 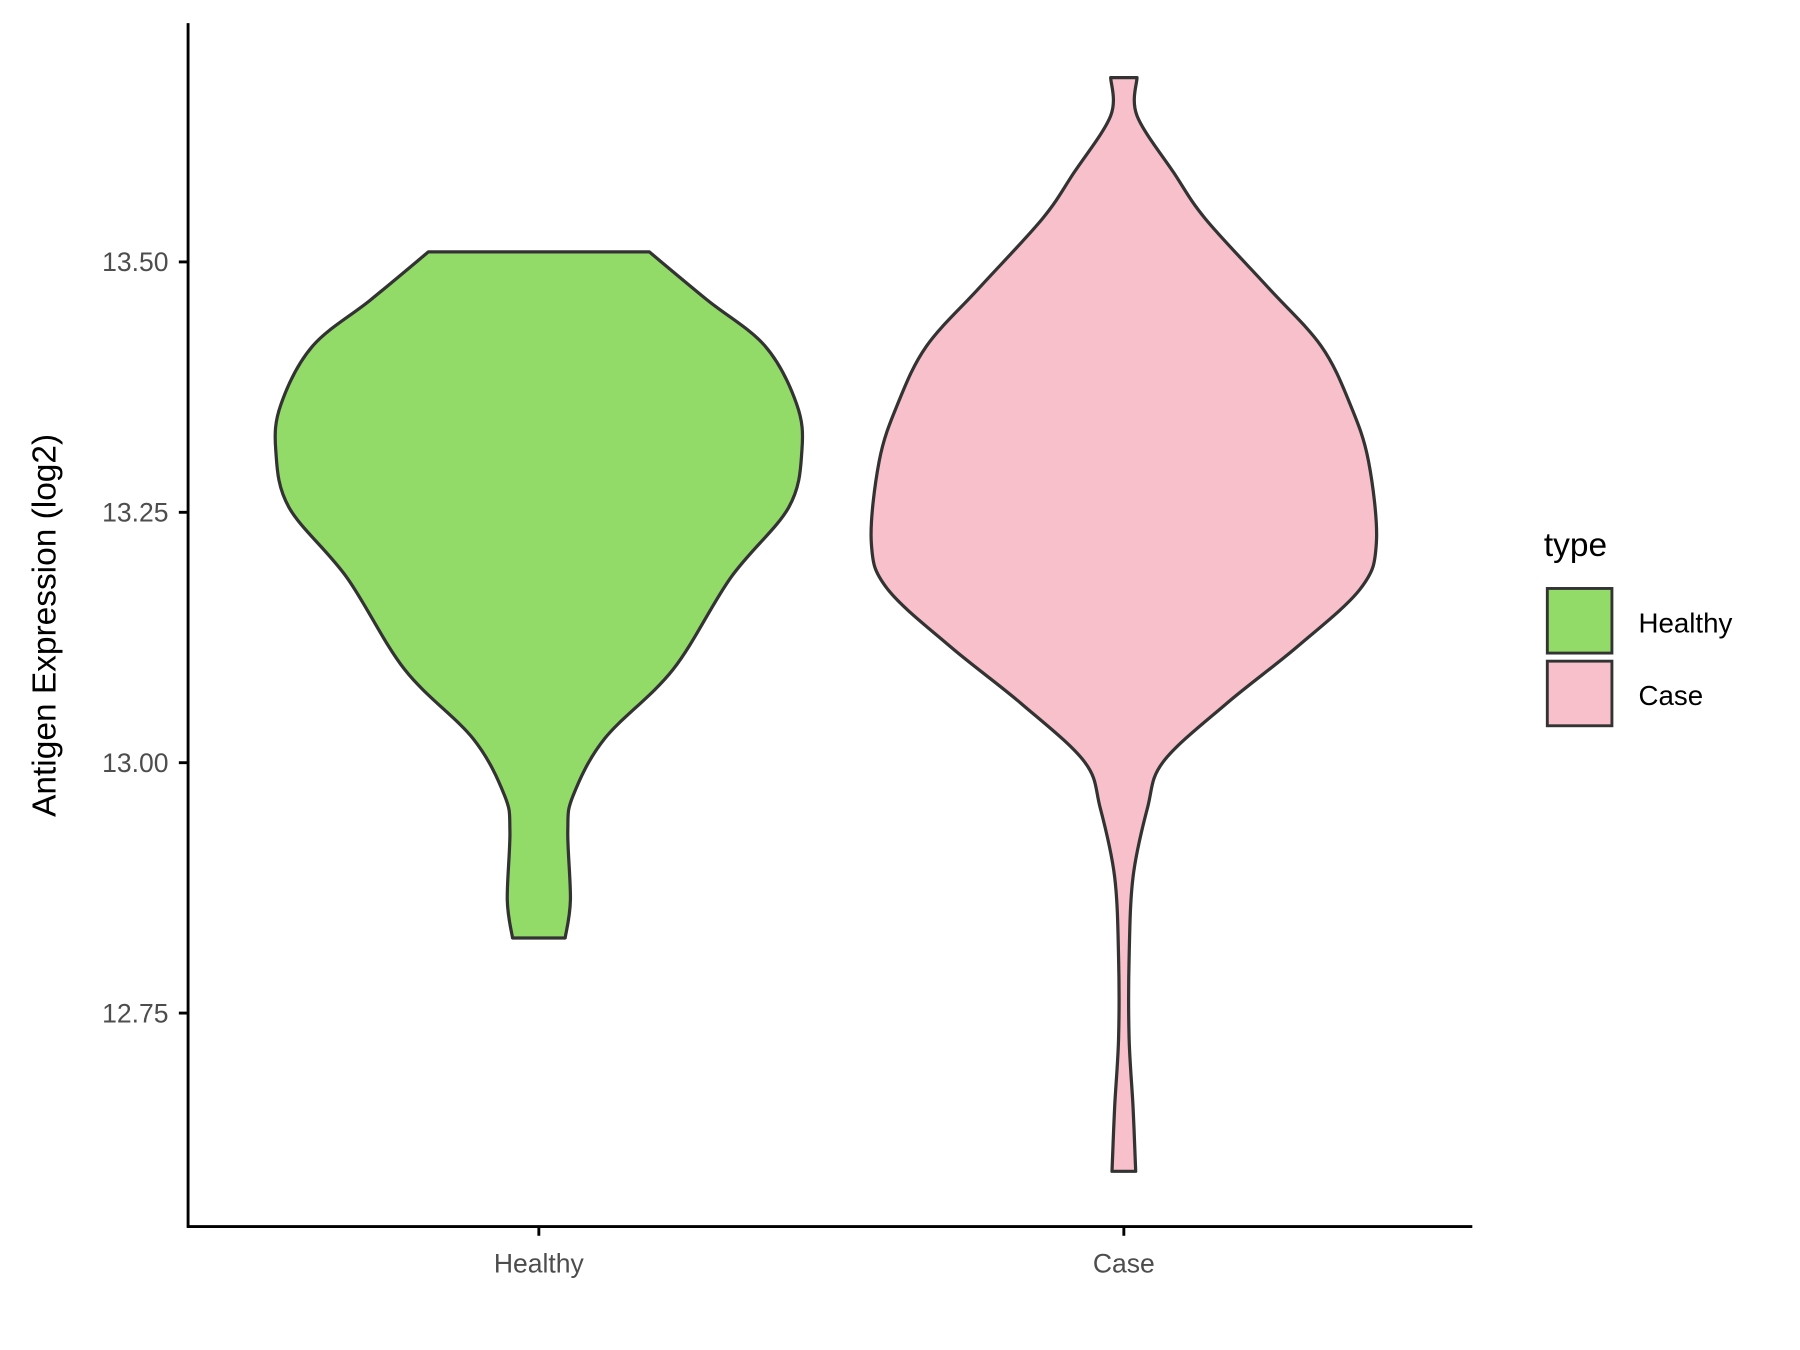 What do you see at coordinates (1124, 1264) in the screenshot?
I see `x-tick-label: Case` at bounding box center [1124, 1264].